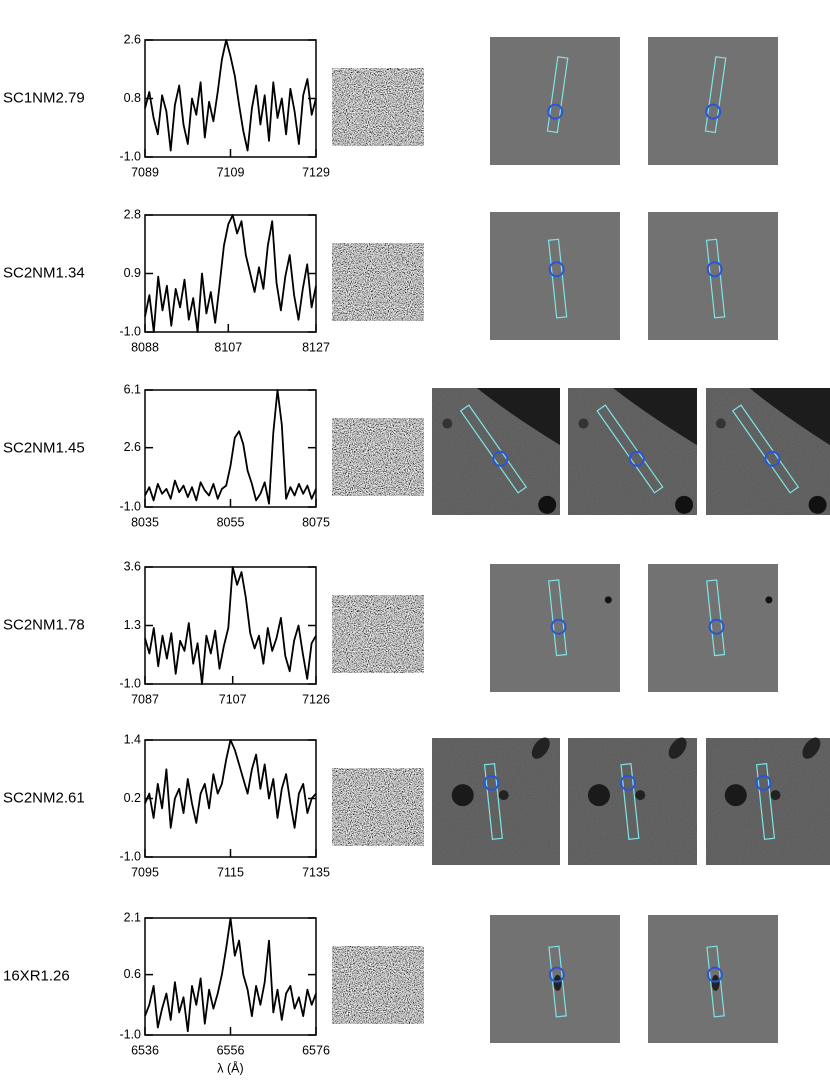 This screenshot has width=830, height=1087. Describe the element at coordinates (231, 1050) in the screenshot. I see `x-tick-label: 6556` at that location.